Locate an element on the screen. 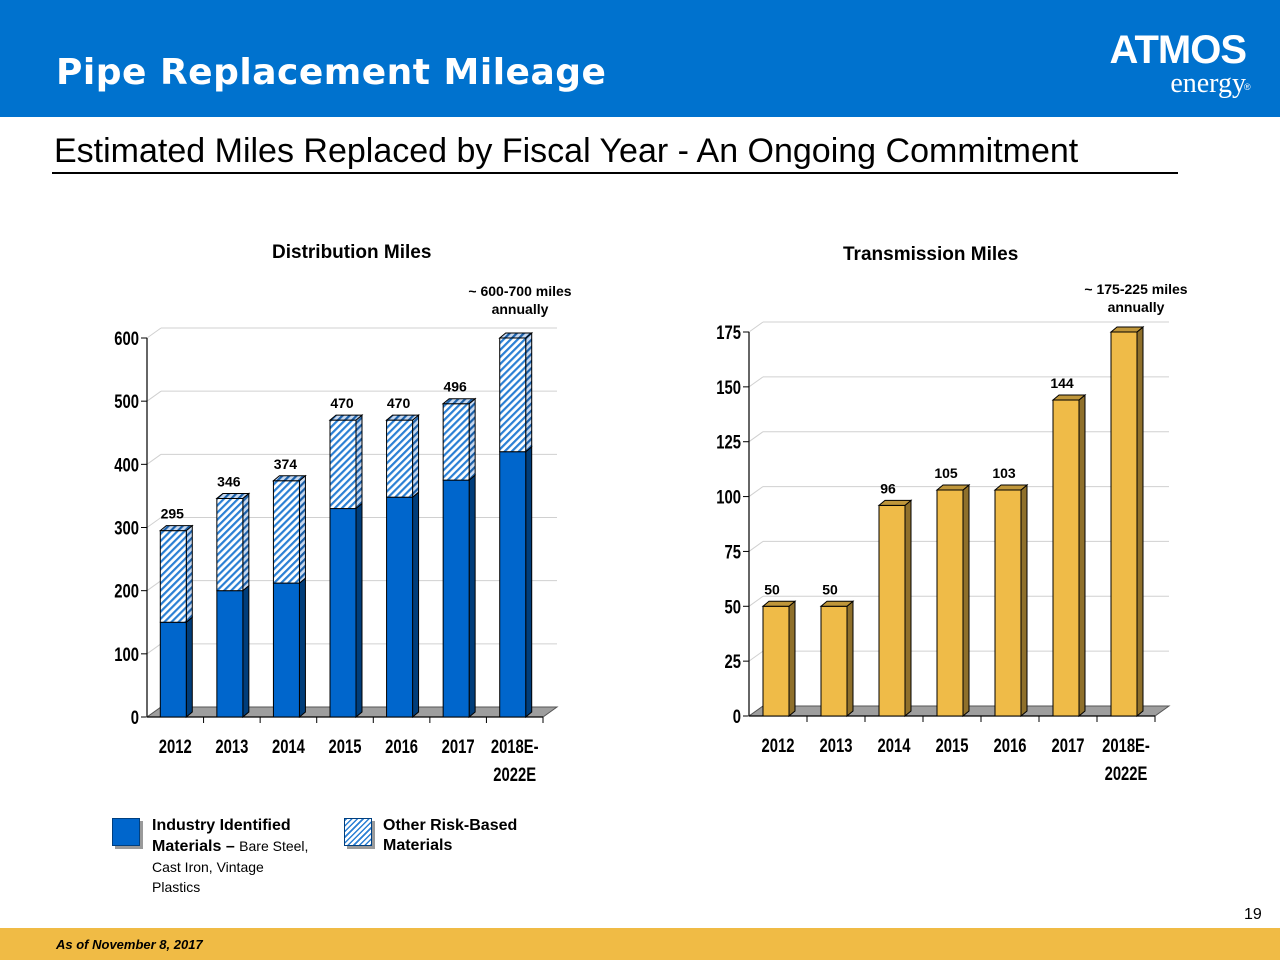  data-label: 105 is located at coordinates (946, 473).